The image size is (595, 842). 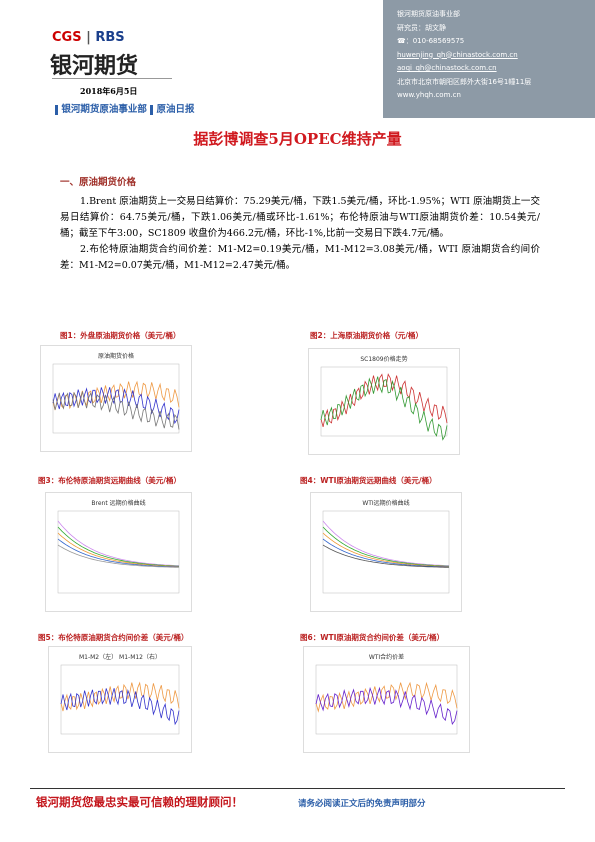 I want to click on date: 2018年6月5日, so click(x=109, y=91).